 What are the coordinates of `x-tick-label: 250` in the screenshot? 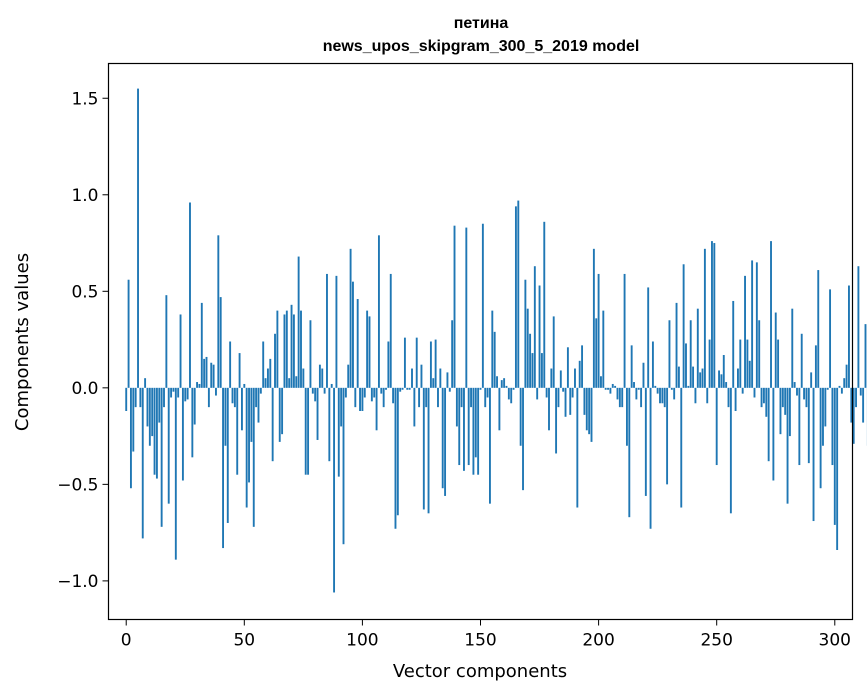 It's located at (716, 641).